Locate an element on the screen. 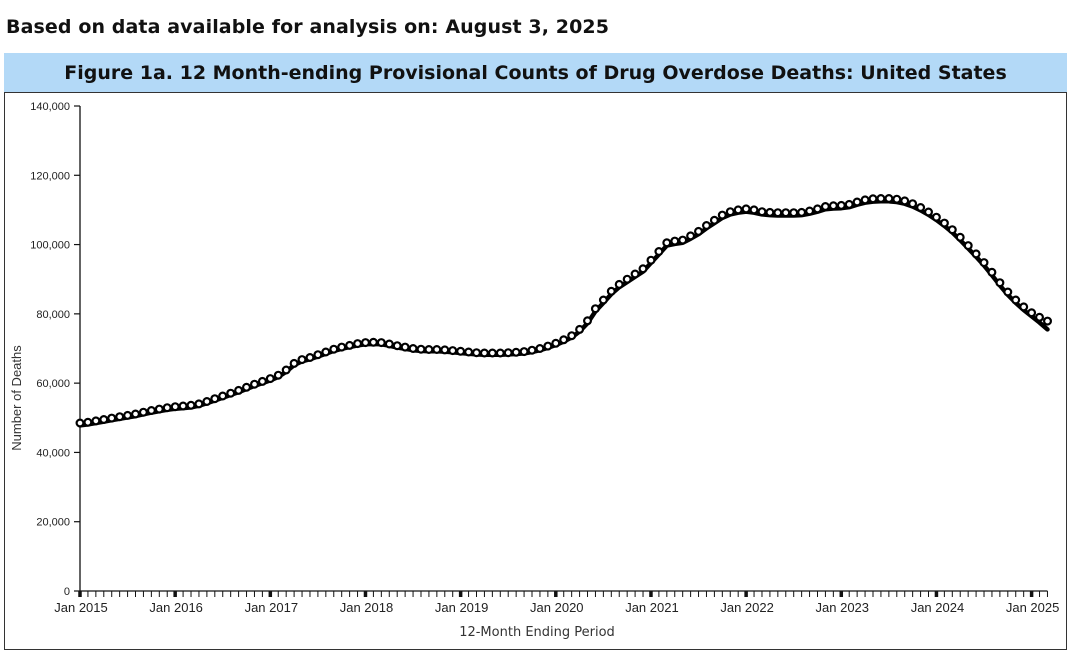 The height and width of the screenshot is (659, 1080). x-tick-label: Jan 2018 is located at coordinates (367, 607).